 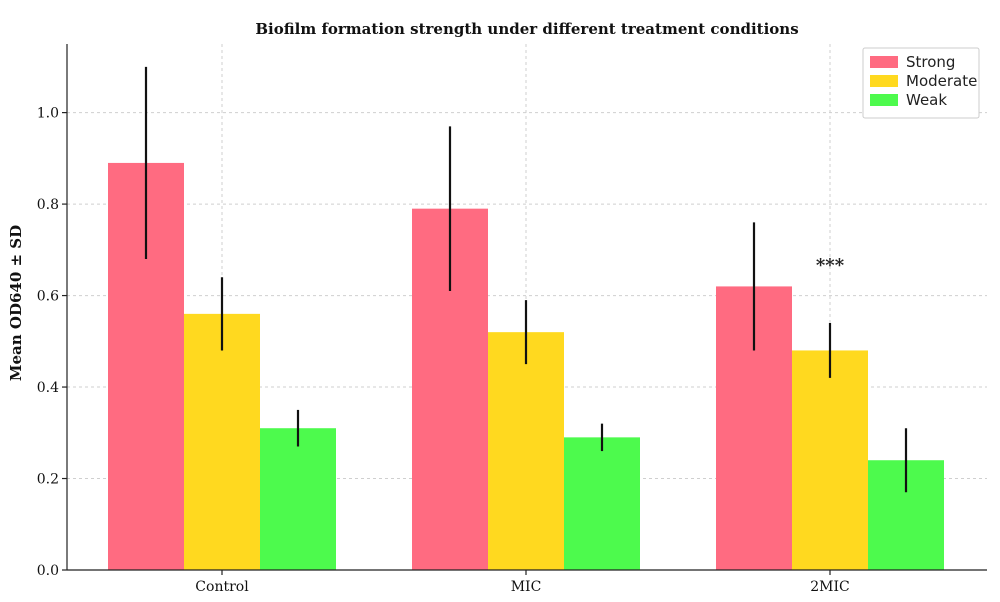 I want to click on y-tick-label: 0.0, so click(x=48, y=571).